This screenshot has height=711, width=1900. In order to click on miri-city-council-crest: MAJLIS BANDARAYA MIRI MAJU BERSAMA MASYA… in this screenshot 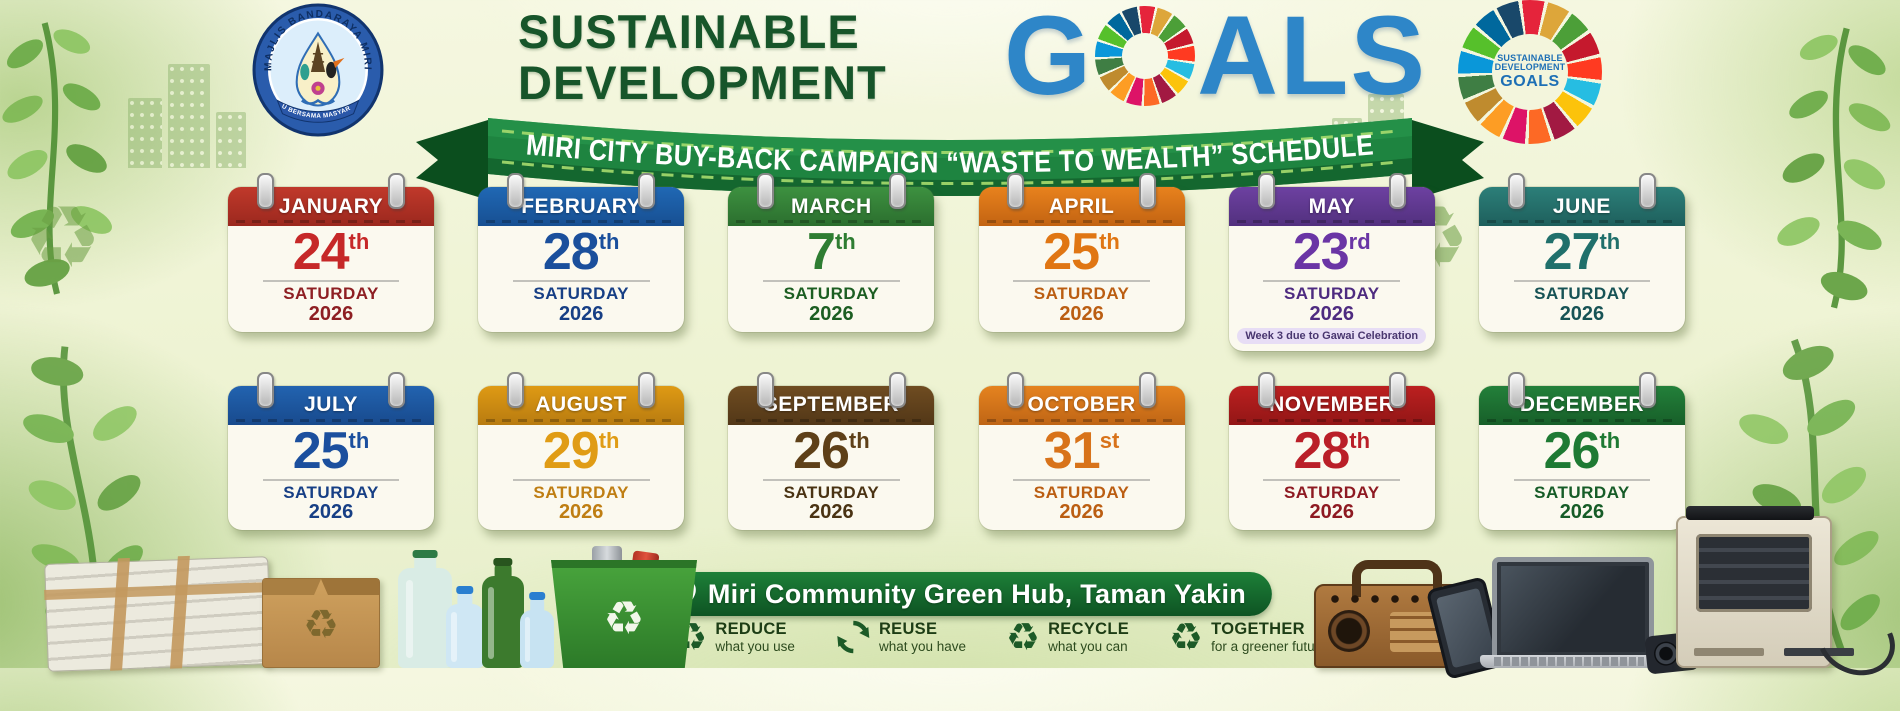, I will do `click(317, 70)`.